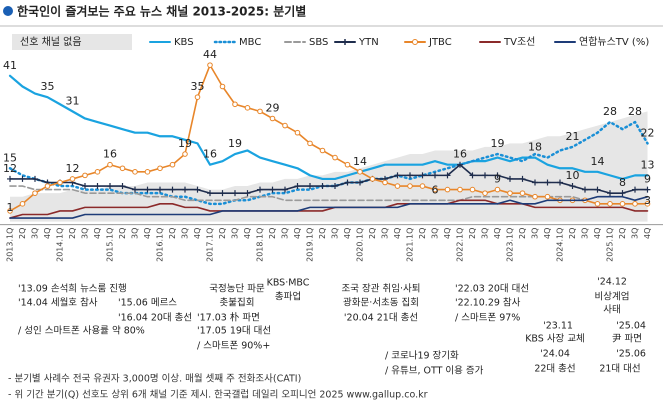 Image resolution: width=663 pixels, height=403 pixels. I want to click on annotation: 국정농단 파문, so click(237, 289).